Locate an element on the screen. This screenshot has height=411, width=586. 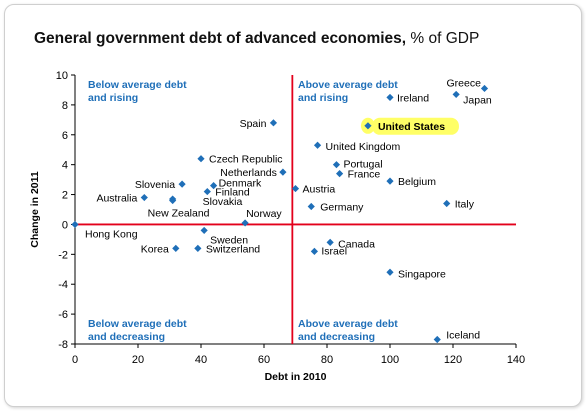
y-tick-label: 8 is located at coordinates (65, 106).